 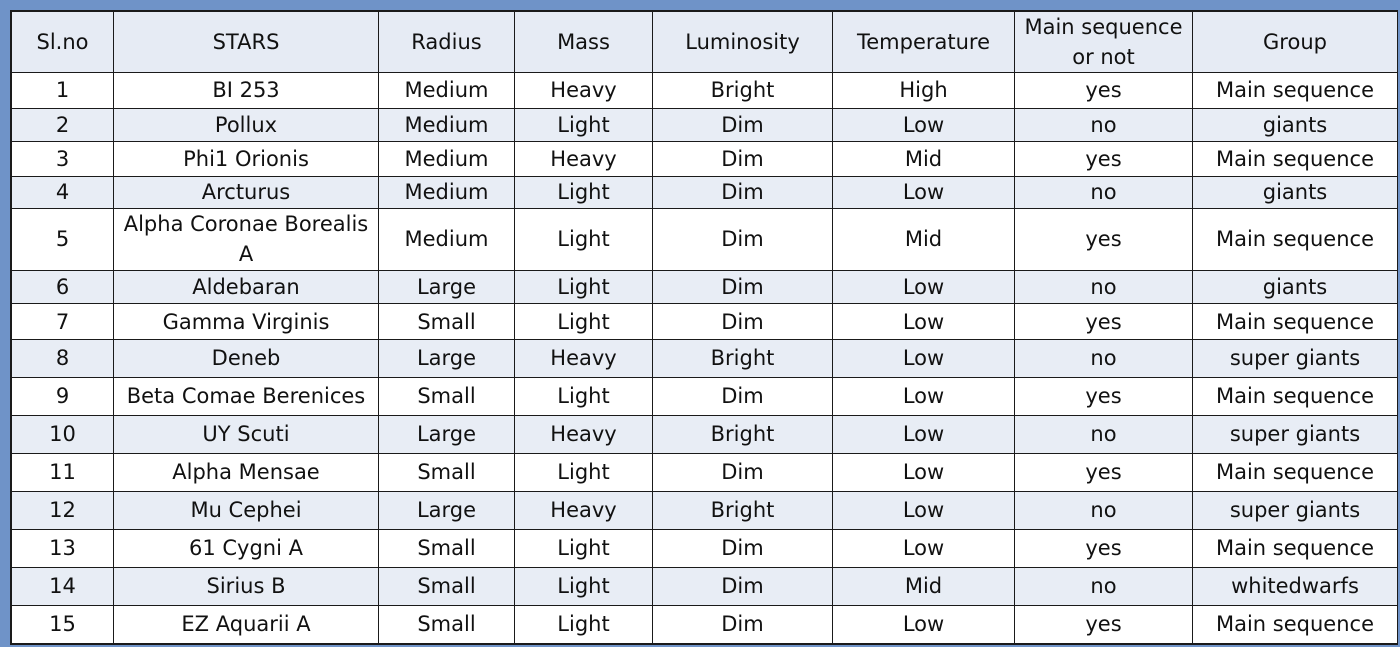 What do you see at coordinates (62, 287) in the screenshot?
I see `slno-cell: 6` at bounding box center [62, 287].